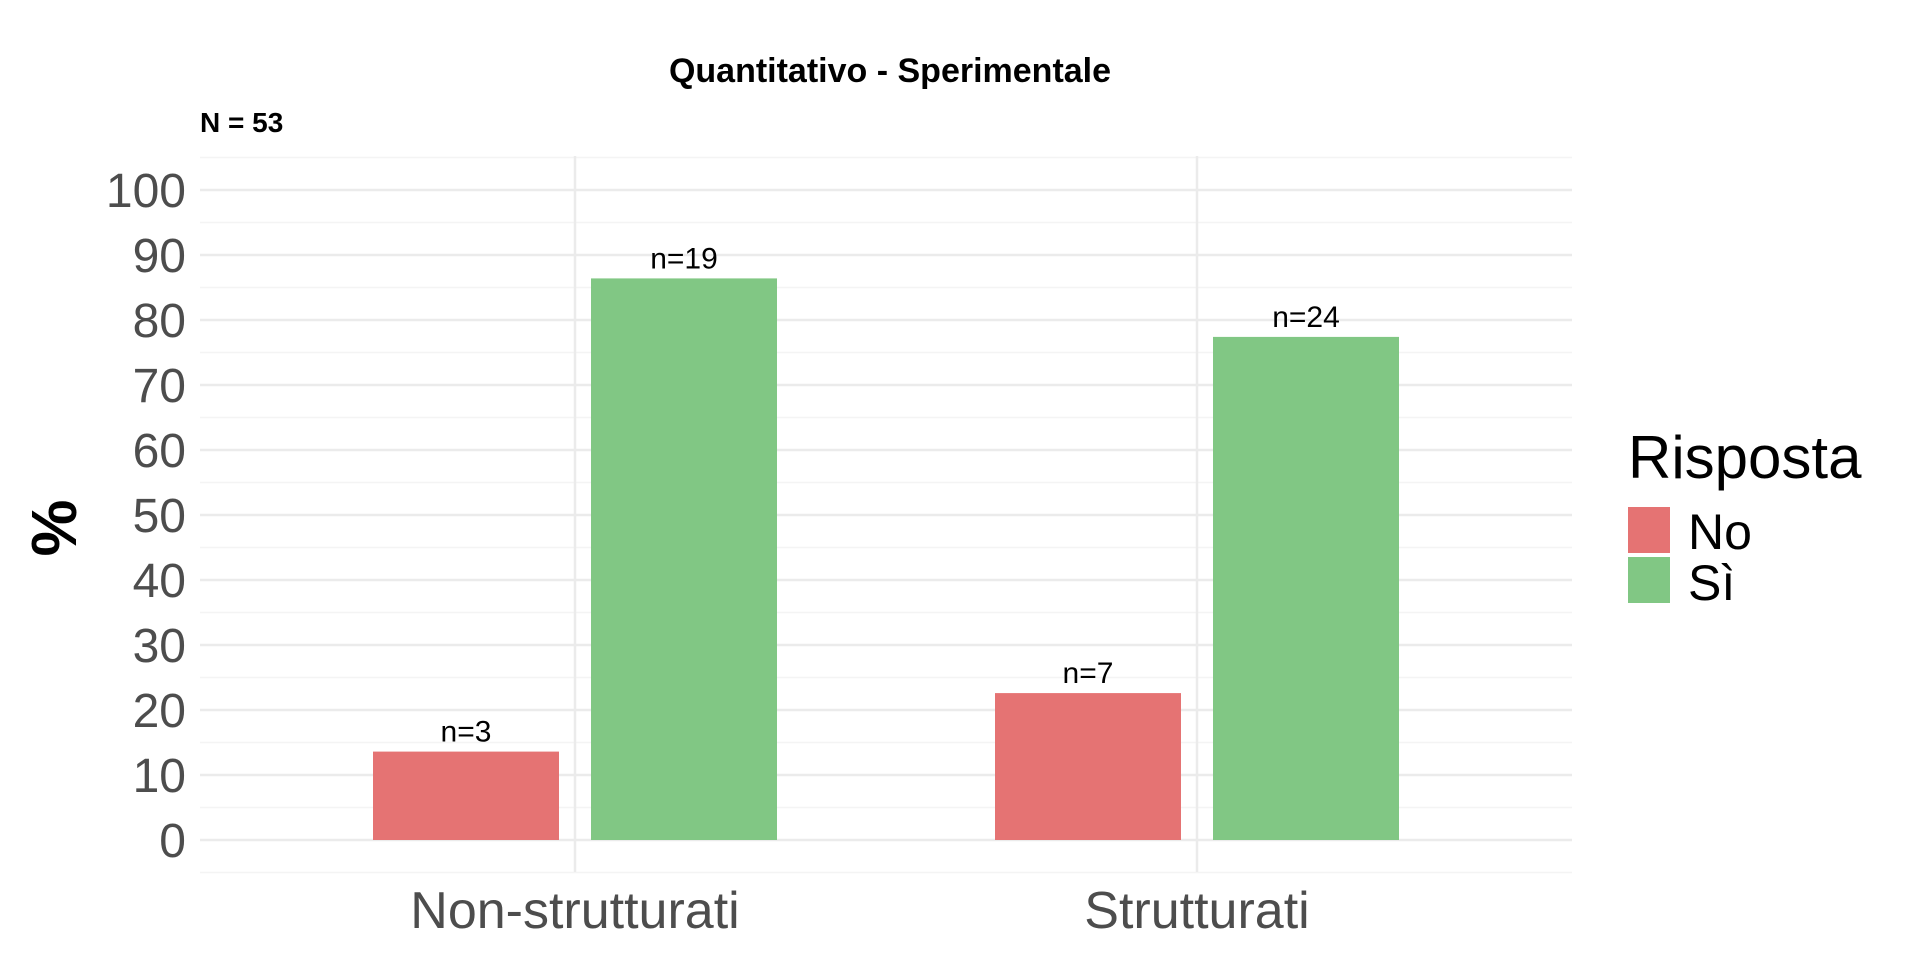  What do you see at coordinates (1649, 530) in the screenshot?
I see `legend-swatch-no` at bounding box center [1649, 530].